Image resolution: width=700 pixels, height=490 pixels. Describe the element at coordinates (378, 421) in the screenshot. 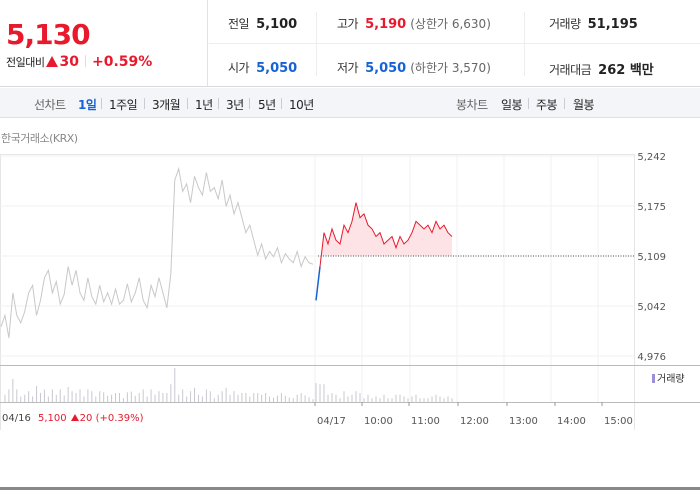

I see `x-tick-label: 10:00` at that location.